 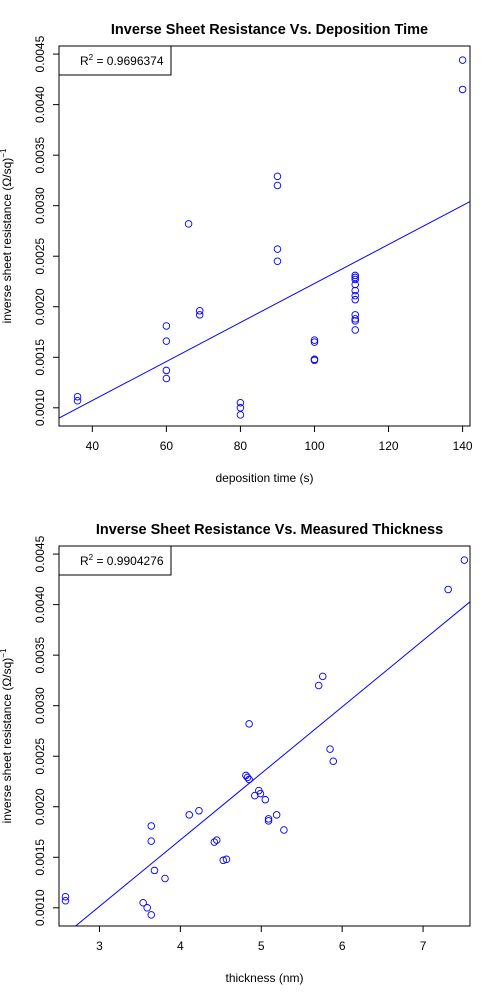 I want to click on x-tick-label: 40, so click(x=93, y=446).